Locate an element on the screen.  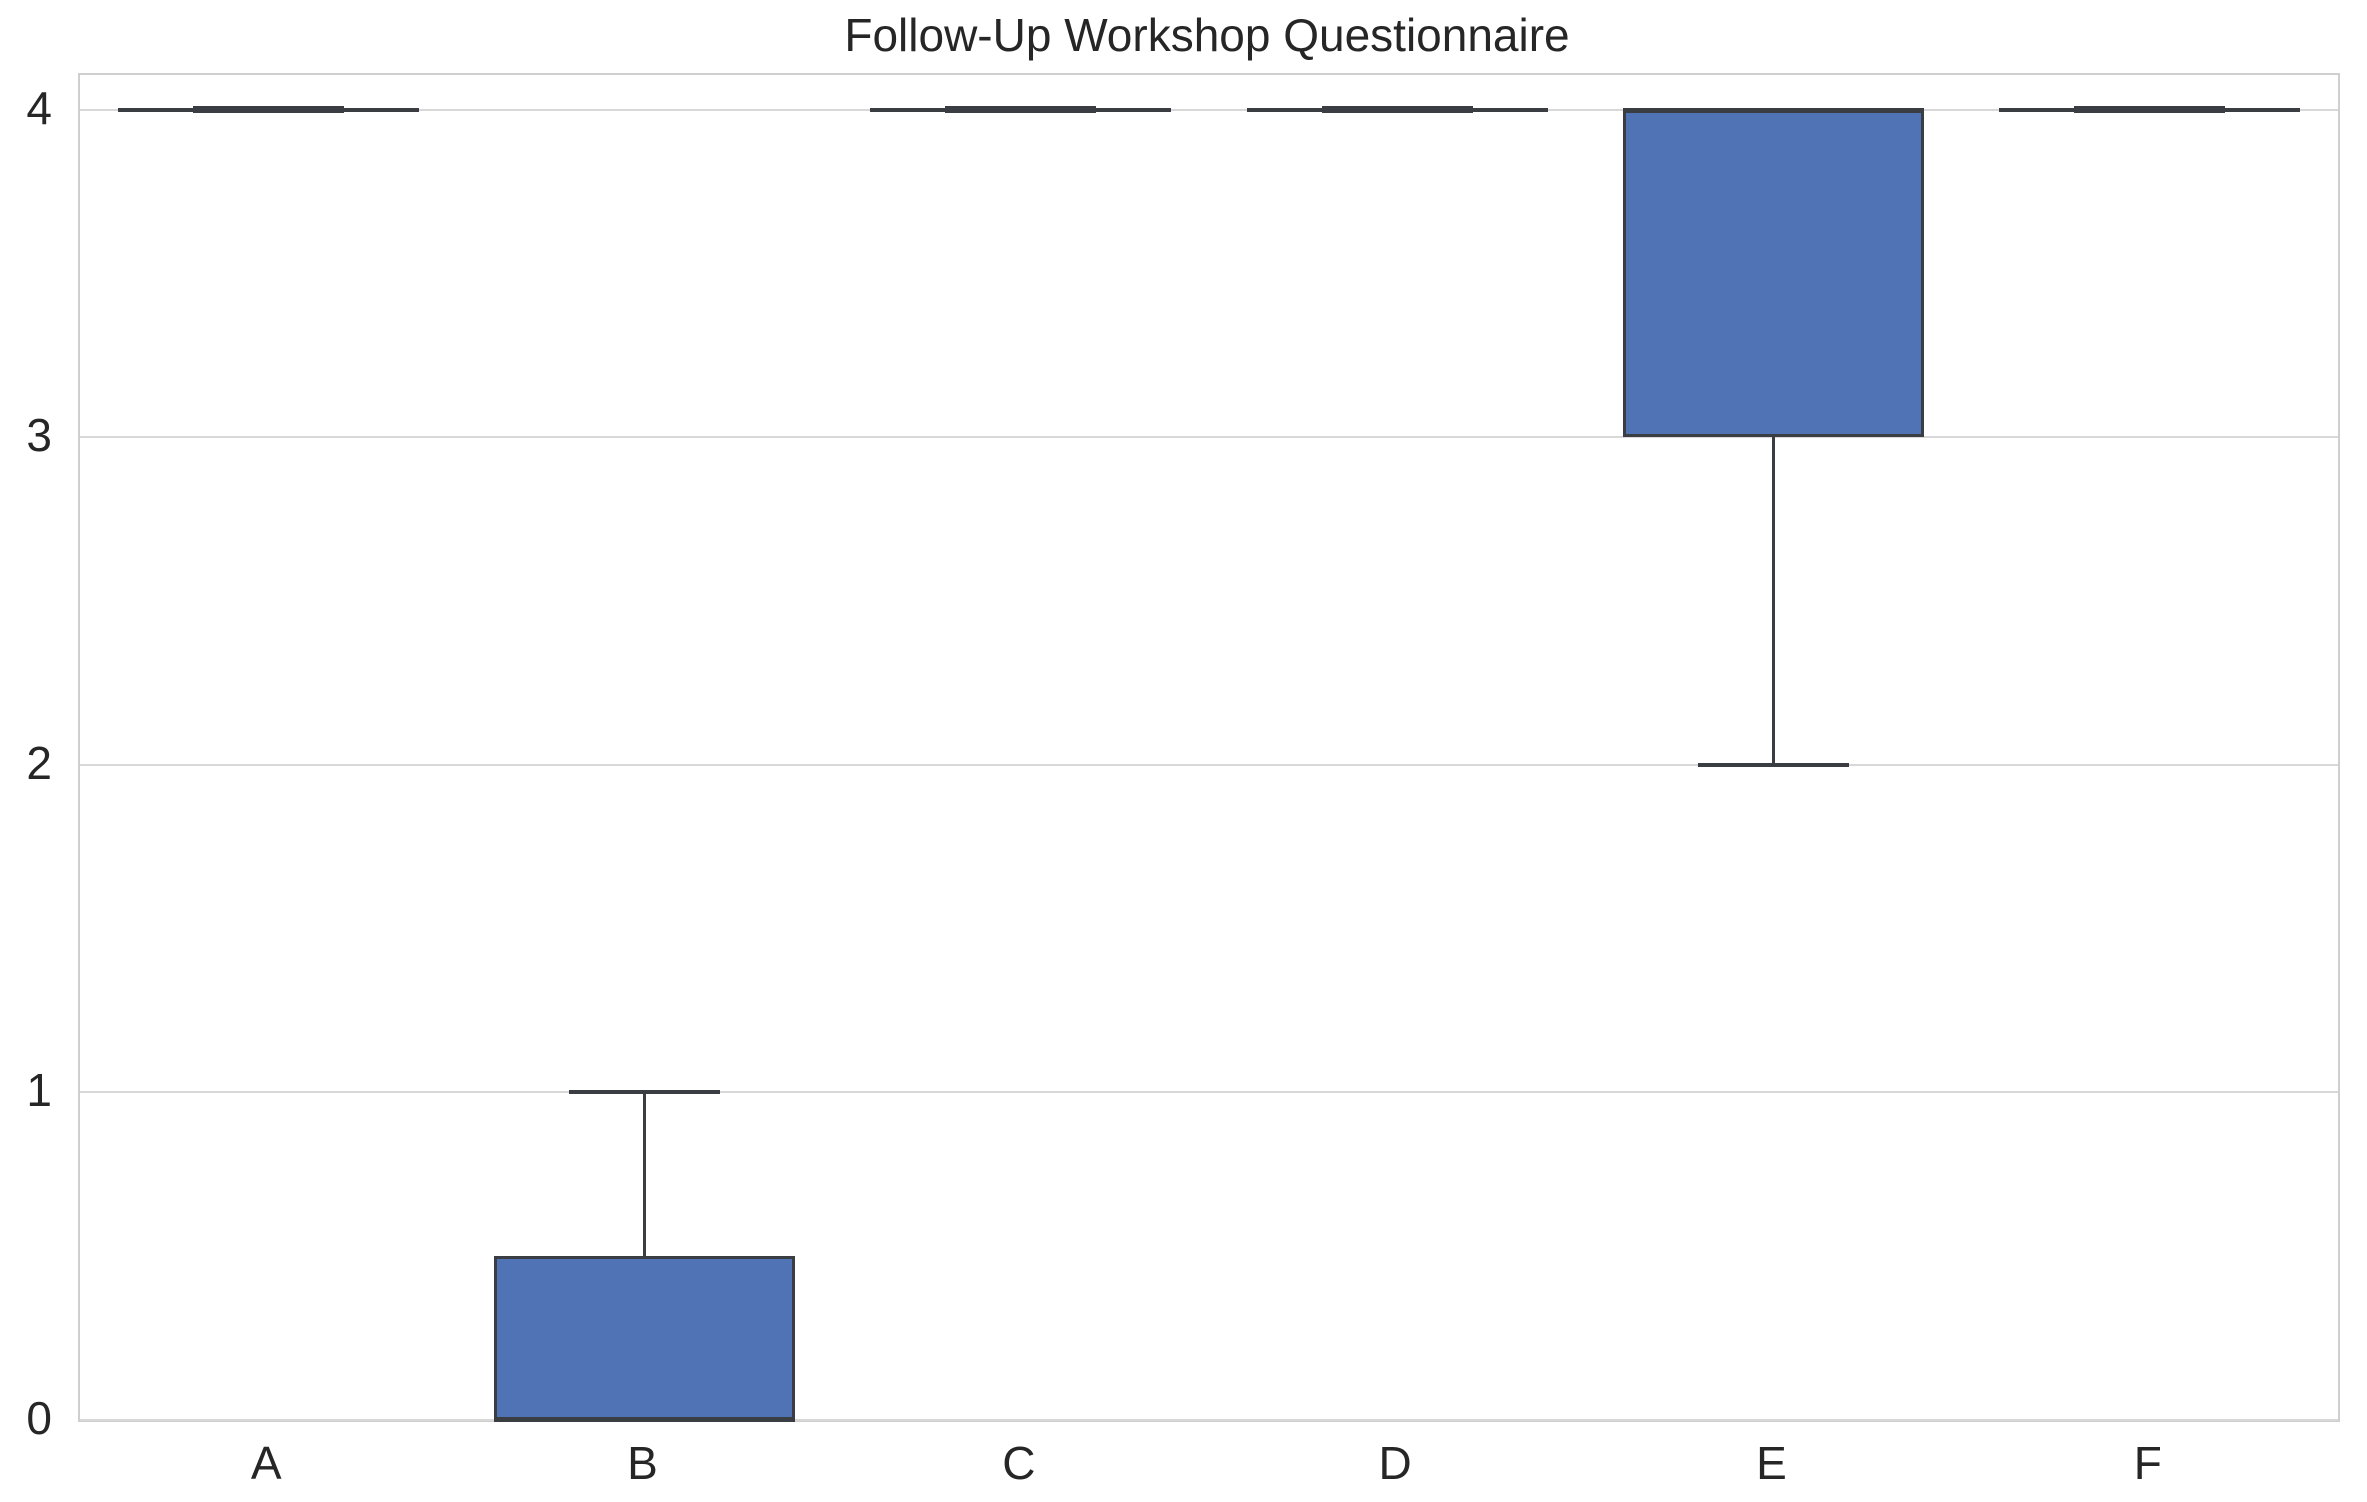
x-tick-label-E: E is located at coordinates (1771, 1463).